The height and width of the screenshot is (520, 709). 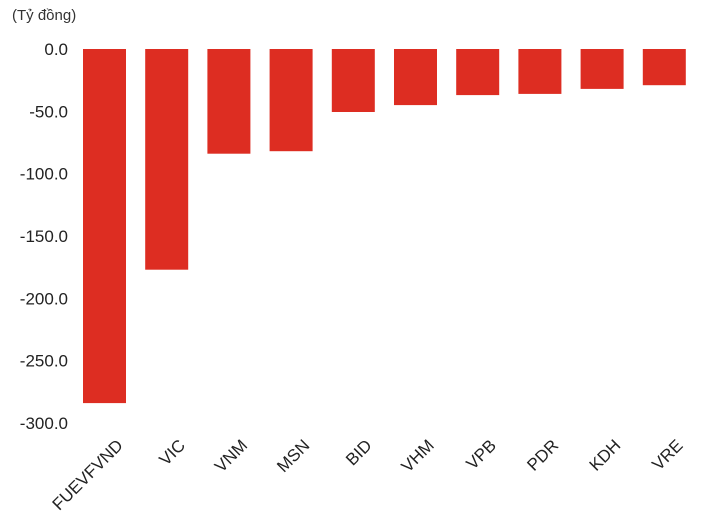 I want to click on y-tick-label: -200.0, so click(x=44, y=298).